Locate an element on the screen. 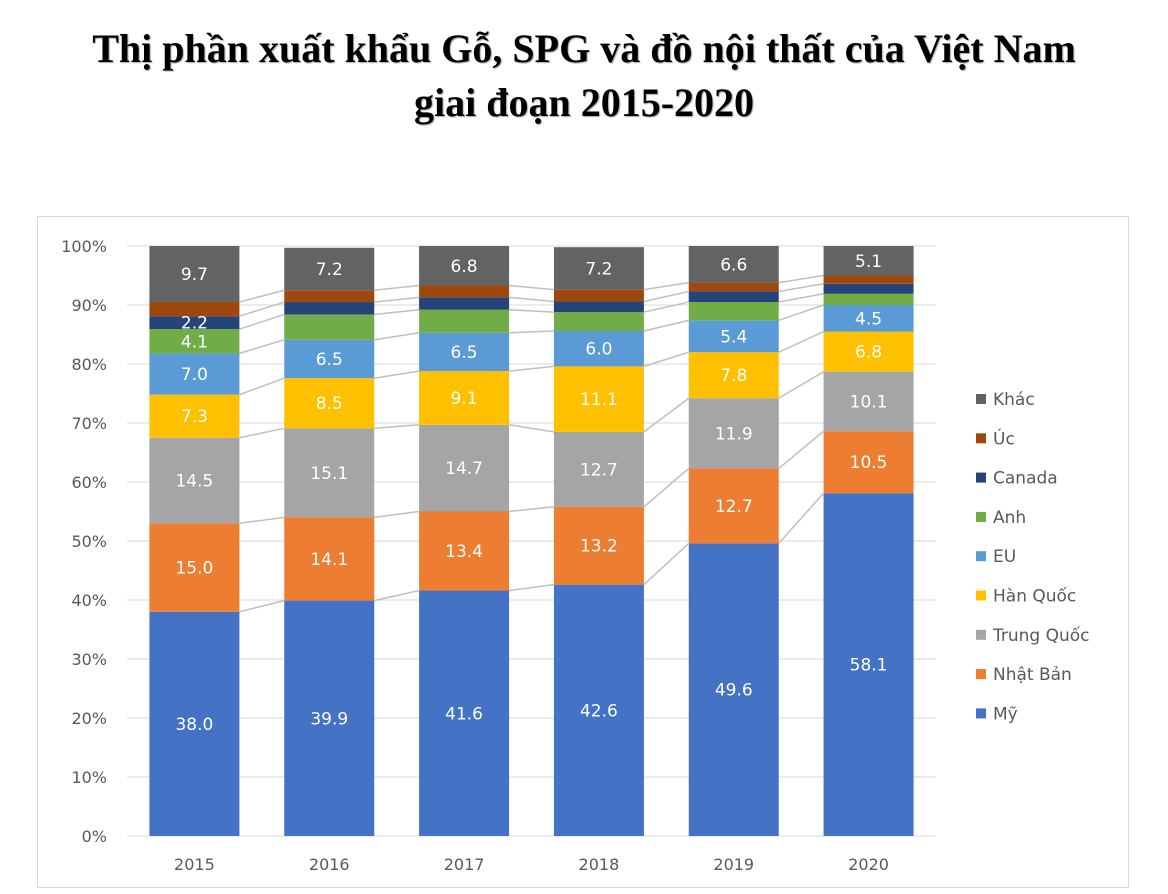  y-tick-label: 40% is located at coordinates (89, 600).